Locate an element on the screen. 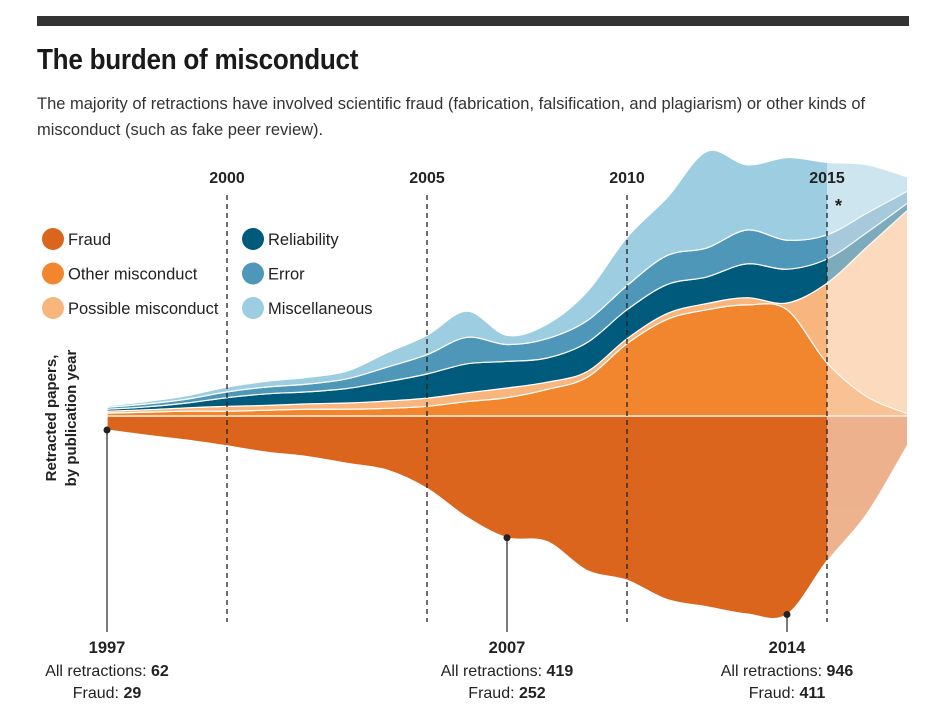 This screenshot has width=939, height=725. legend-swatch-reliability is located at coordinates (253, 239).